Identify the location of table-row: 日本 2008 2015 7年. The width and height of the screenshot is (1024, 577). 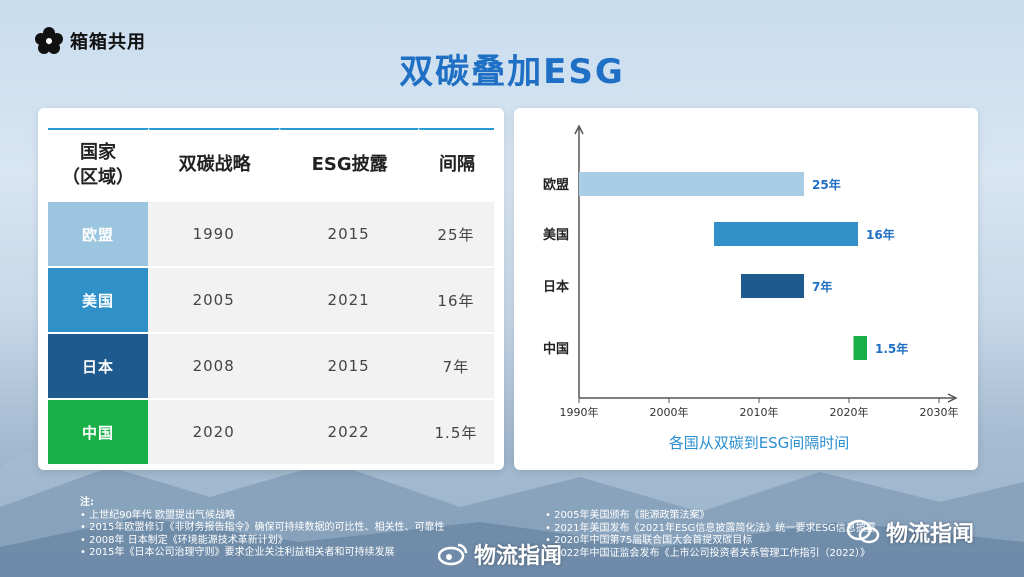
(271, 365).